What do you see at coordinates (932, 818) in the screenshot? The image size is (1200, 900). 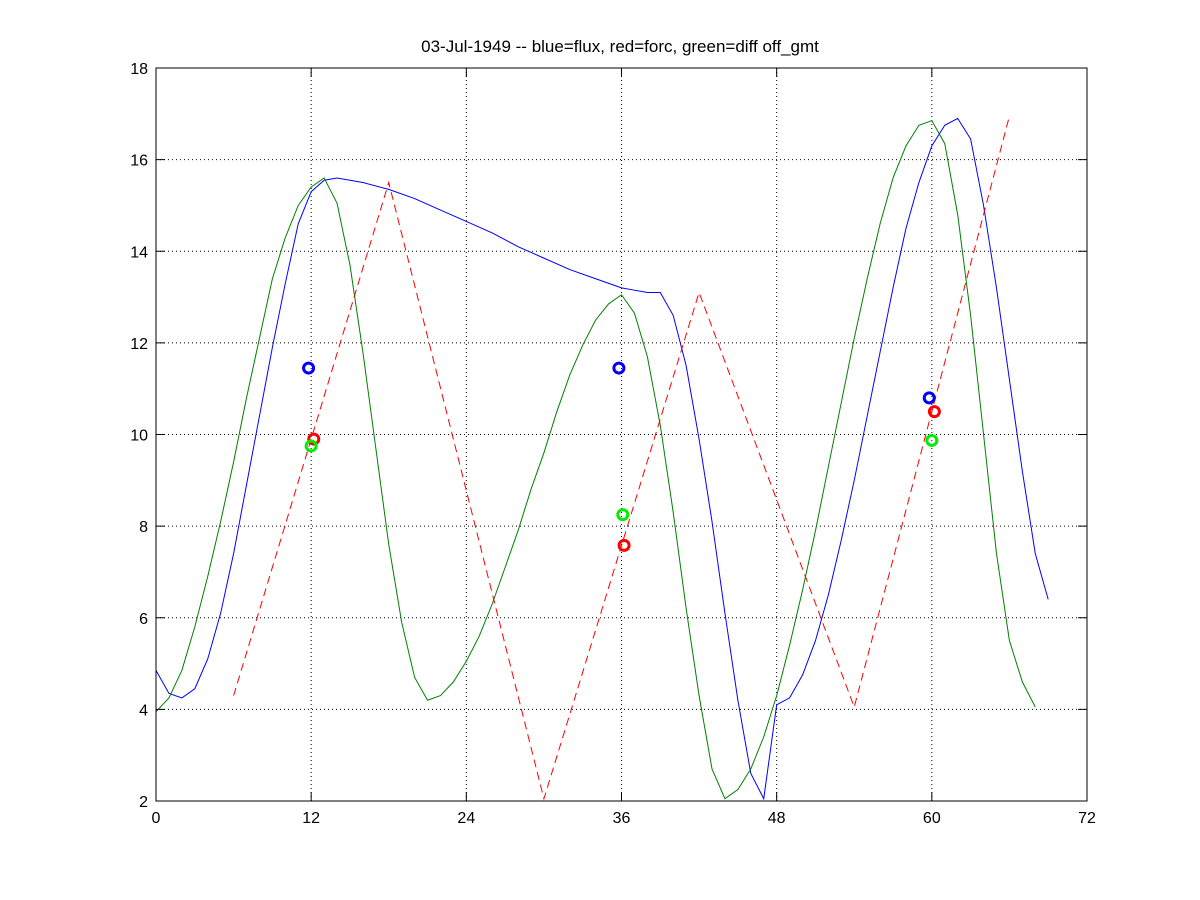 I see `x-tick-label: 60` at bounding box center [932, 818].